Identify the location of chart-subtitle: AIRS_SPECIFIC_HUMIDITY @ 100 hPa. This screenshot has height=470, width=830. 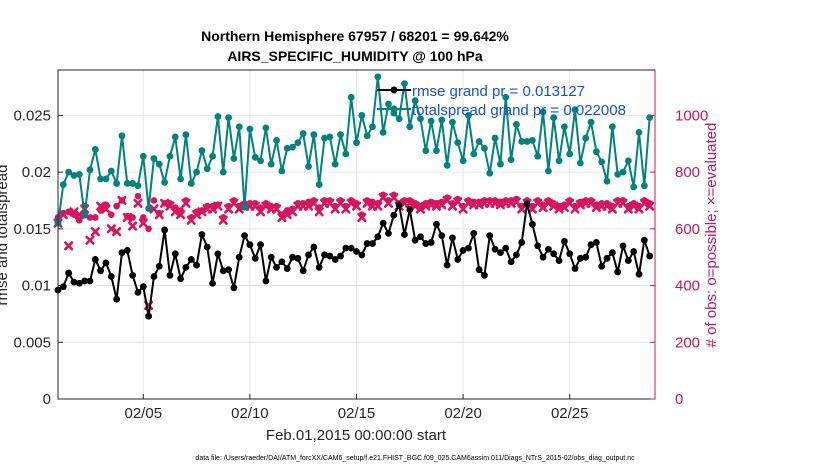
(355, 56).